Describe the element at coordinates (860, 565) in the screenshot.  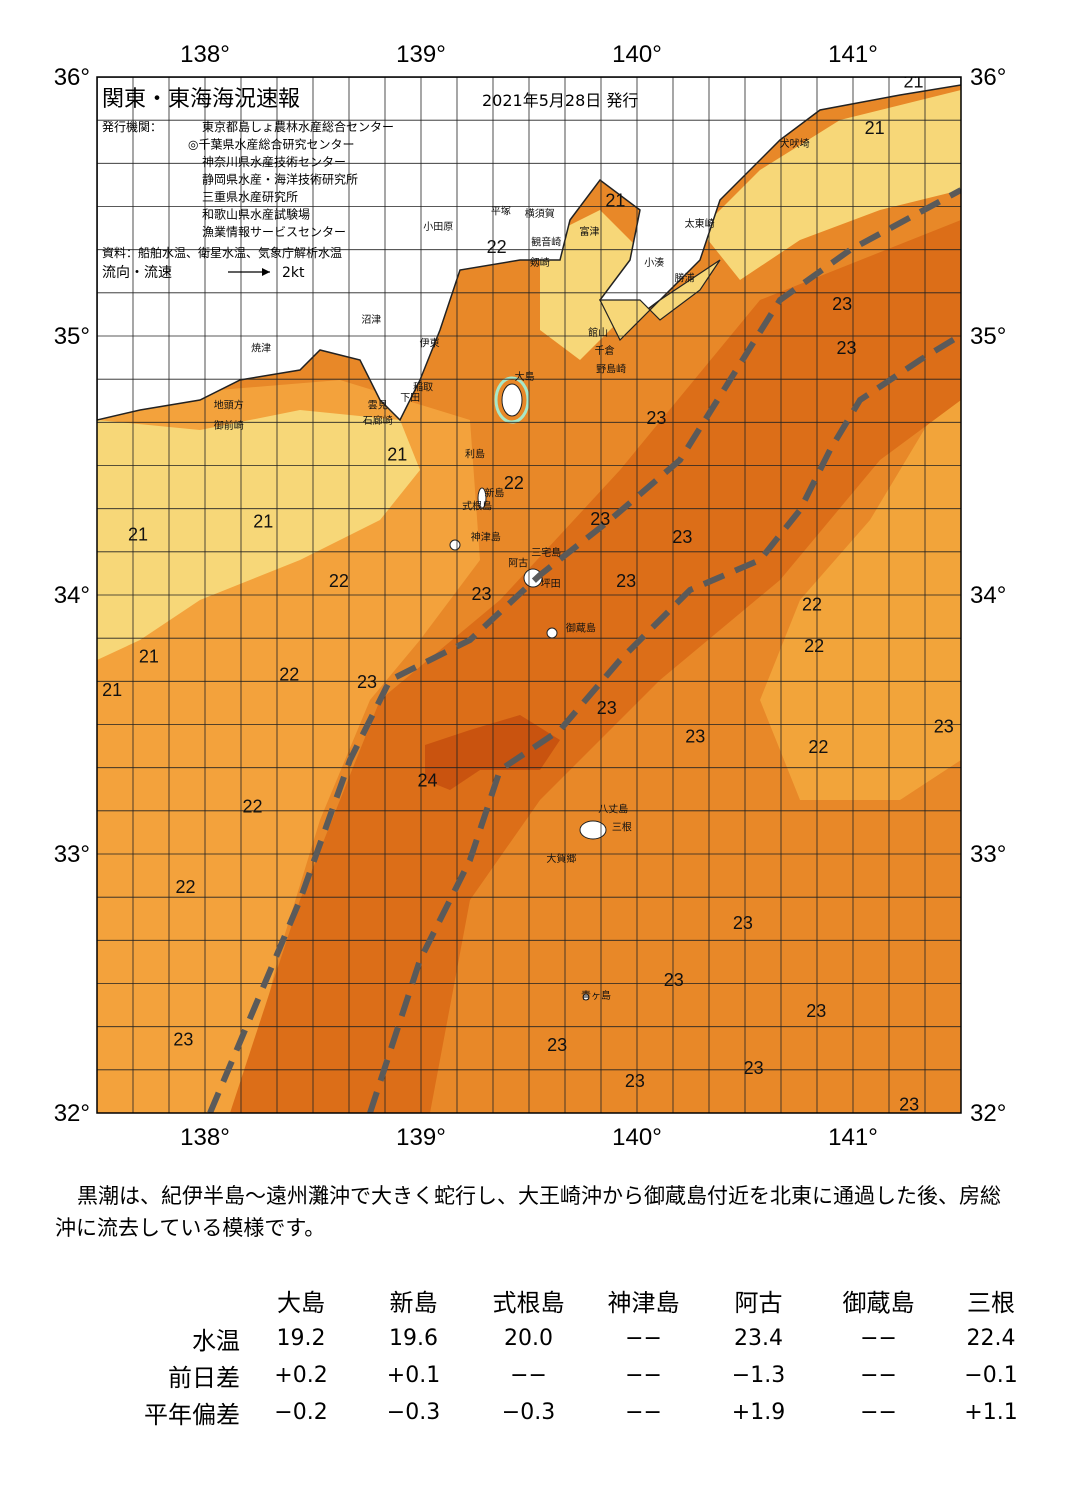
I see `sst-zone-22-east` at that location.